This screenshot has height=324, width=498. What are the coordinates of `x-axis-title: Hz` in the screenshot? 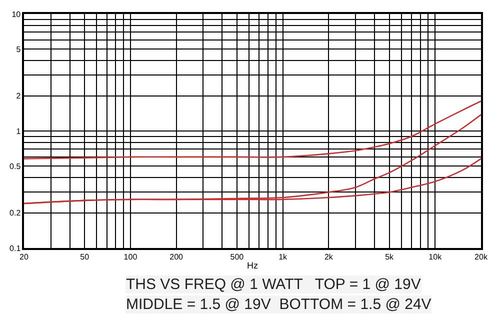 It's located at (252, 265).